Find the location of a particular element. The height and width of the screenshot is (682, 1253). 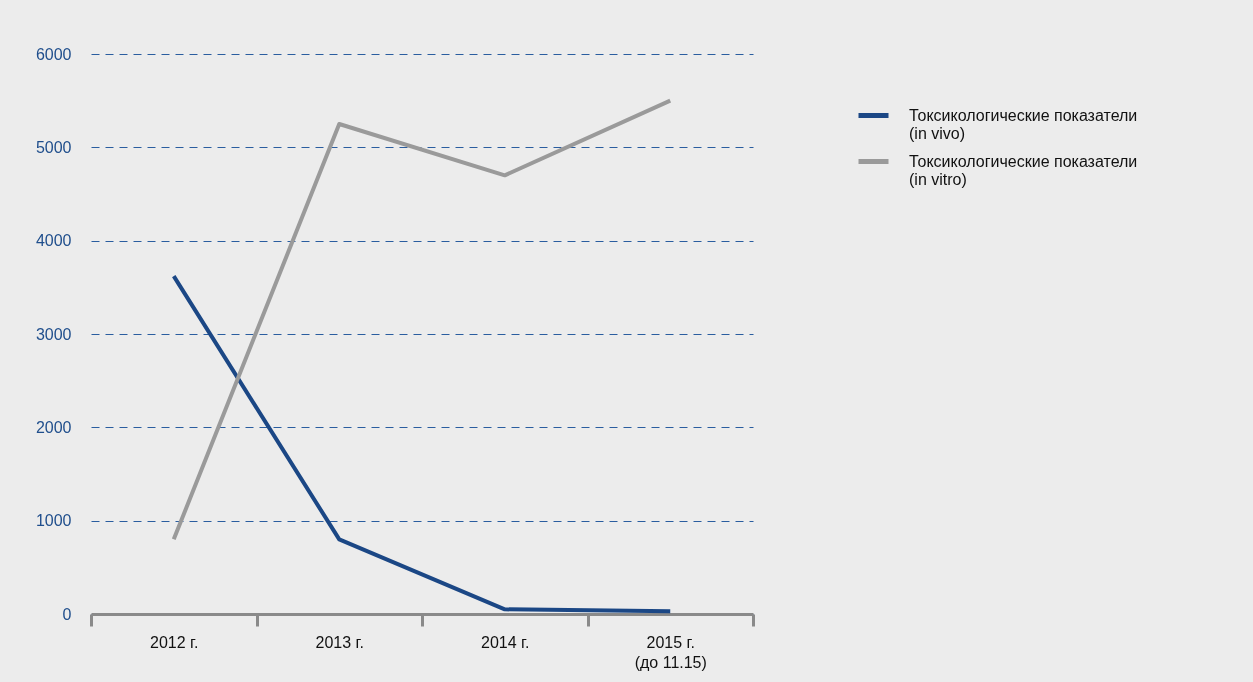

legend-label: Токсикологические показатели (in vivo) is located at coordinates (1023, 124).